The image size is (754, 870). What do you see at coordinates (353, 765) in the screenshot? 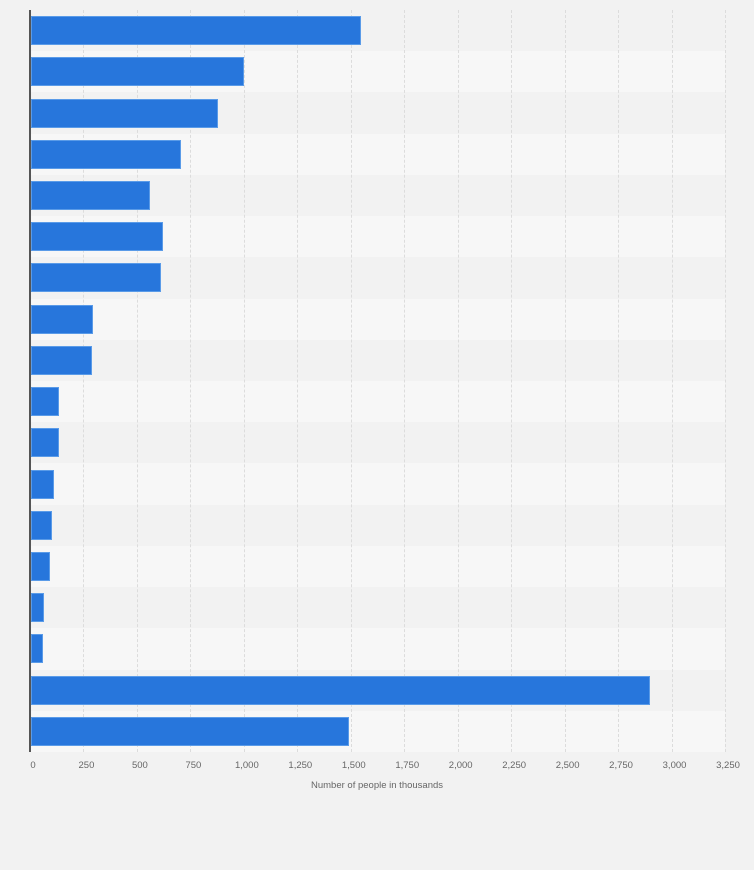
I see `x-tick-label: 1,500` at bounding box center [353, 765].